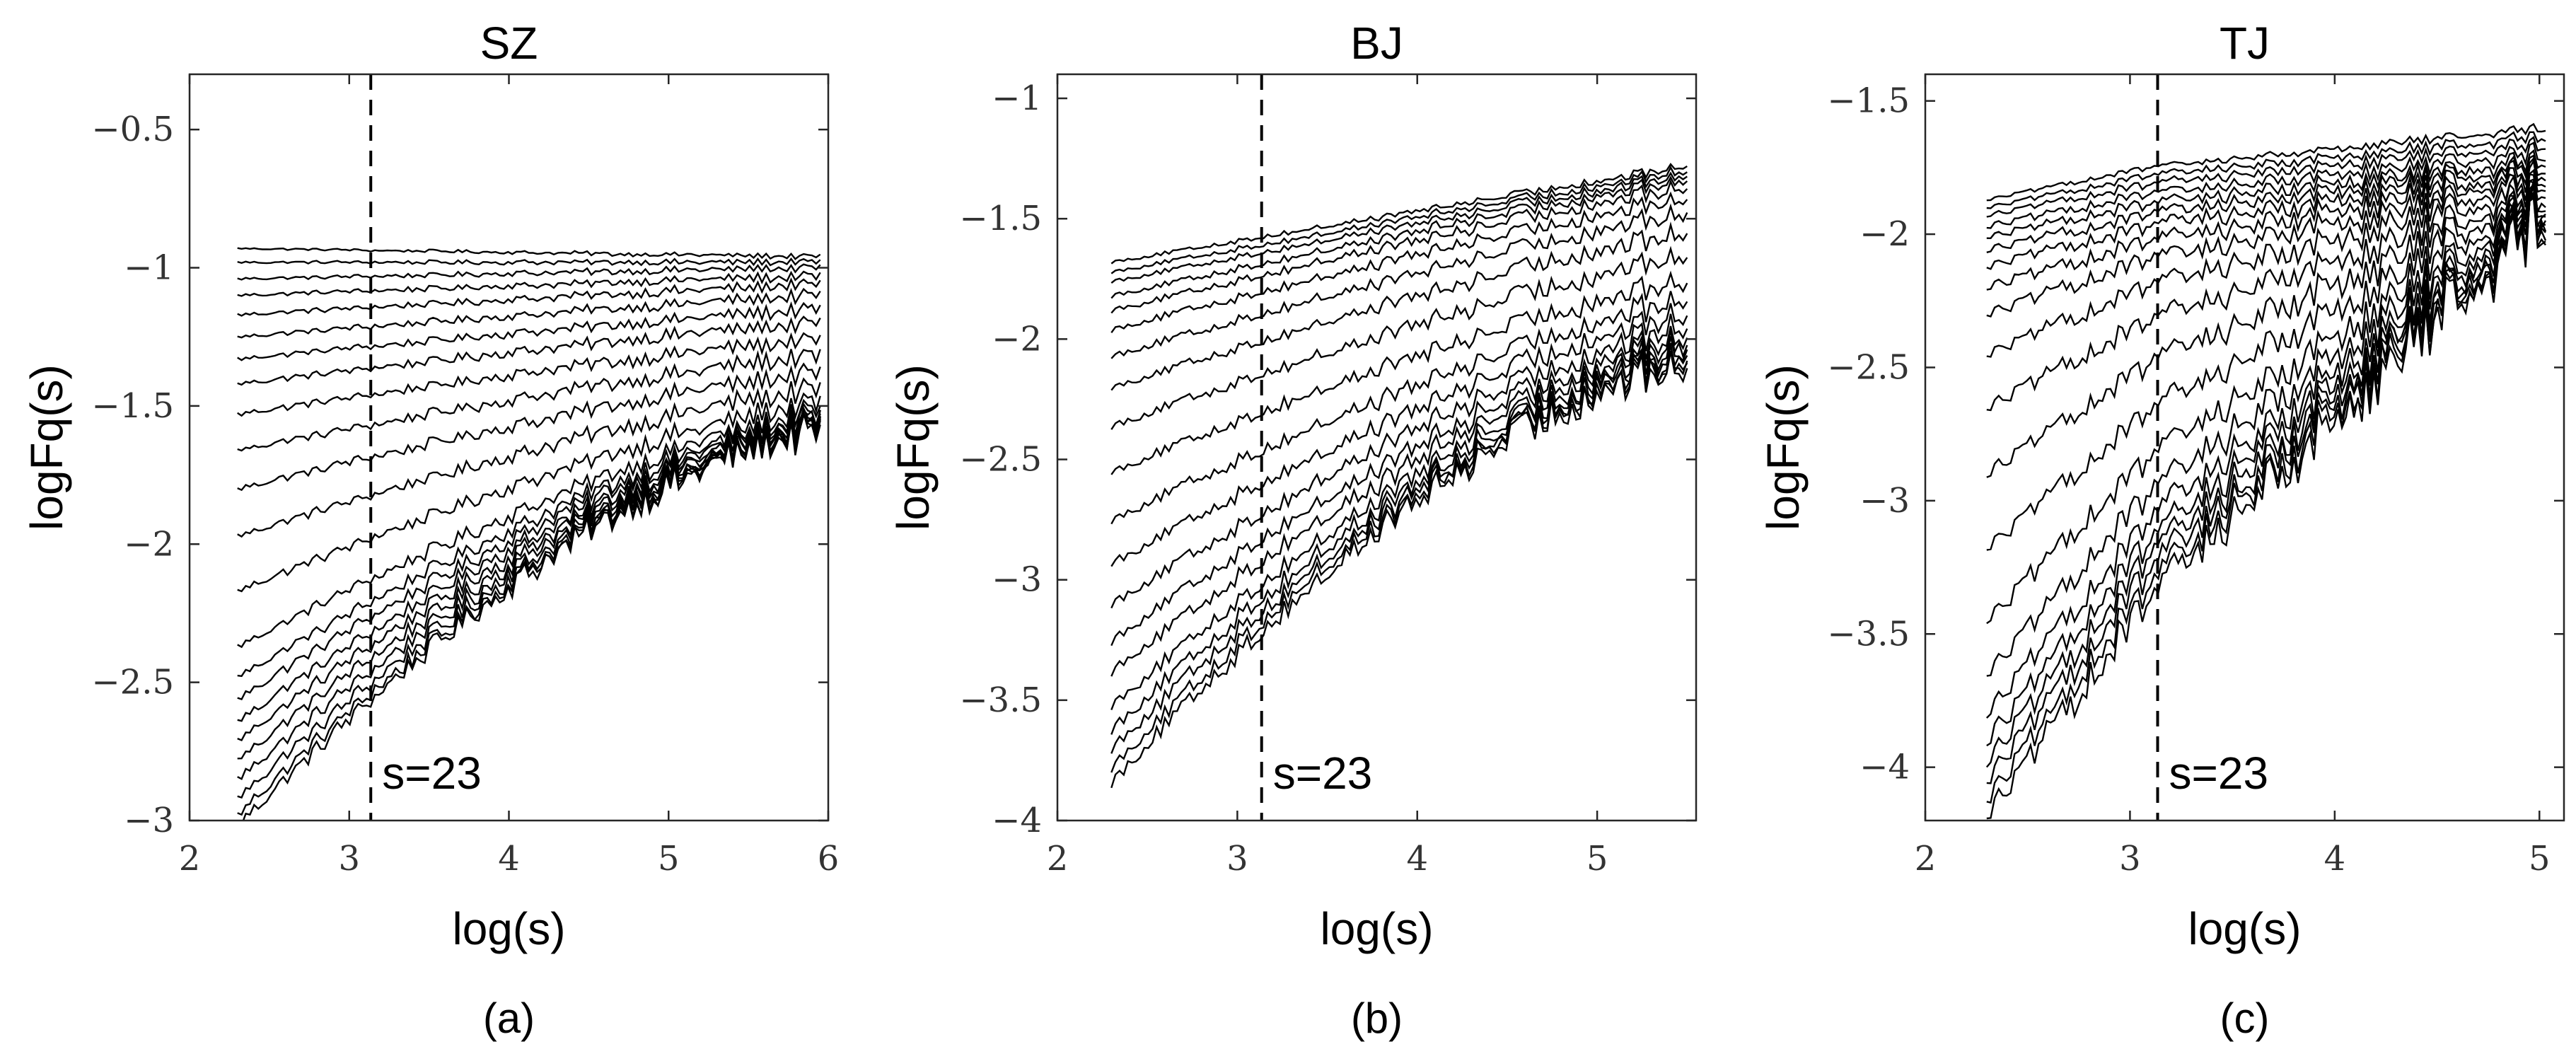  What do you see at coordinates (829, 859) in the screenshot?
I see `x-tick-label: 6` at bounding box center [829, 859].